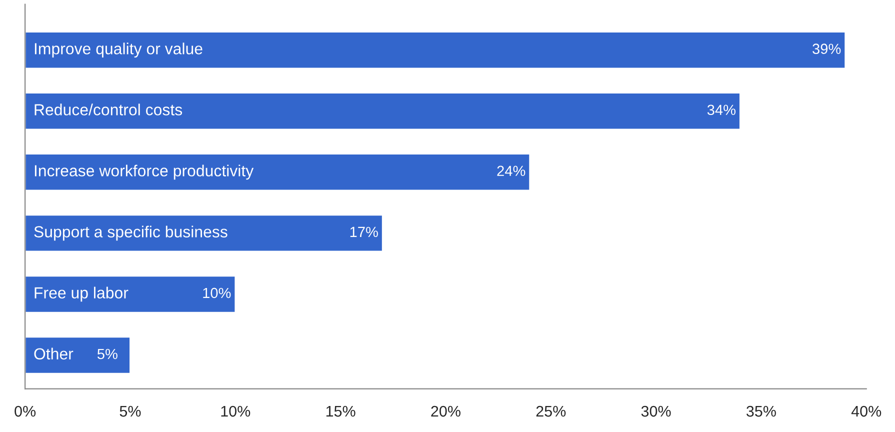 The height and width of the screenshot is (432, 895). I want to click on x-tick-label: 20%, so click(445, 411).